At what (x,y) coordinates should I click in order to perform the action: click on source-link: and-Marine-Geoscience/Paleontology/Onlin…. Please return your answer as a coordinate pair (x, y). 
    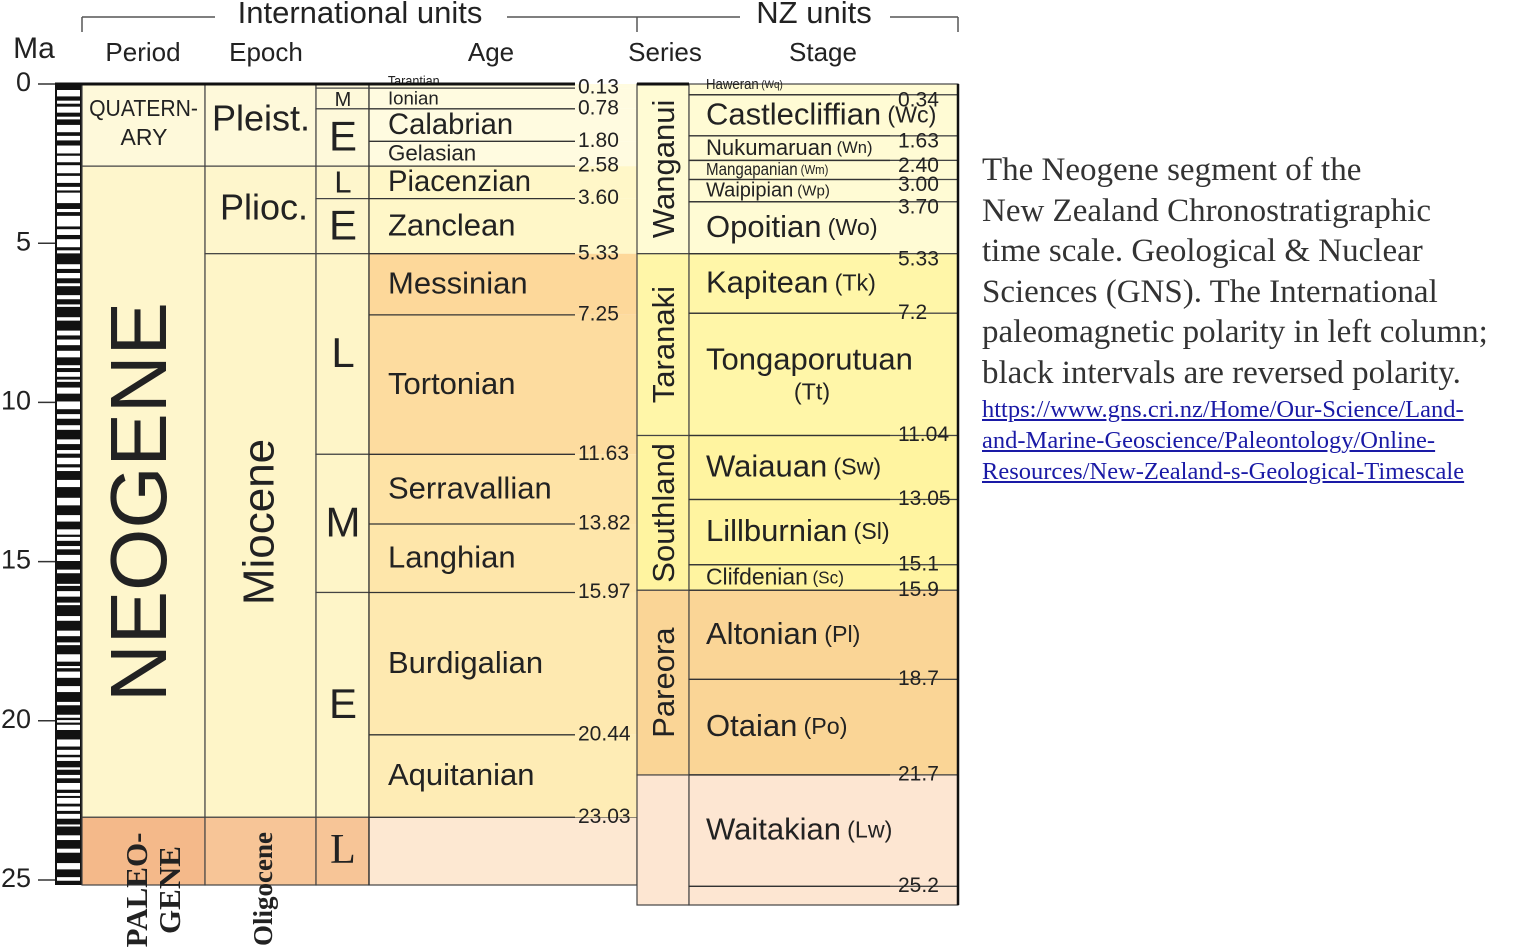
    Looking at the image, I should click on (1209, 440).